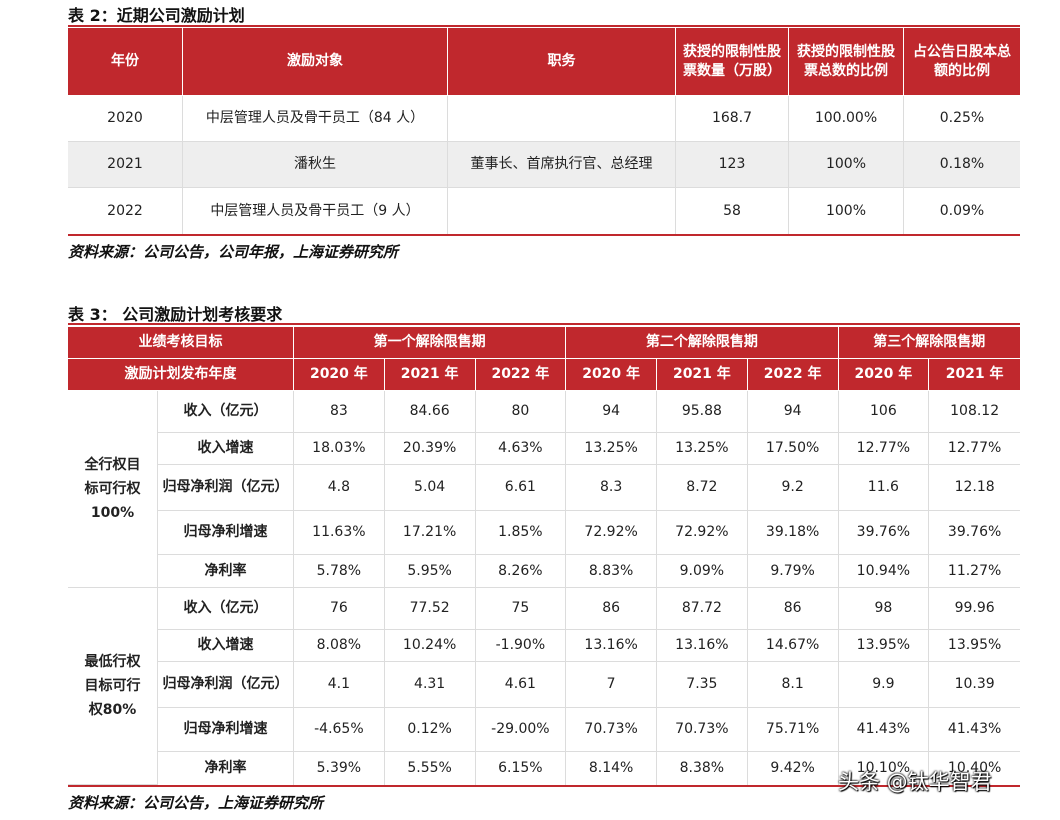  I want to click on table3-year-header: 2020 年, so click(611, 375).